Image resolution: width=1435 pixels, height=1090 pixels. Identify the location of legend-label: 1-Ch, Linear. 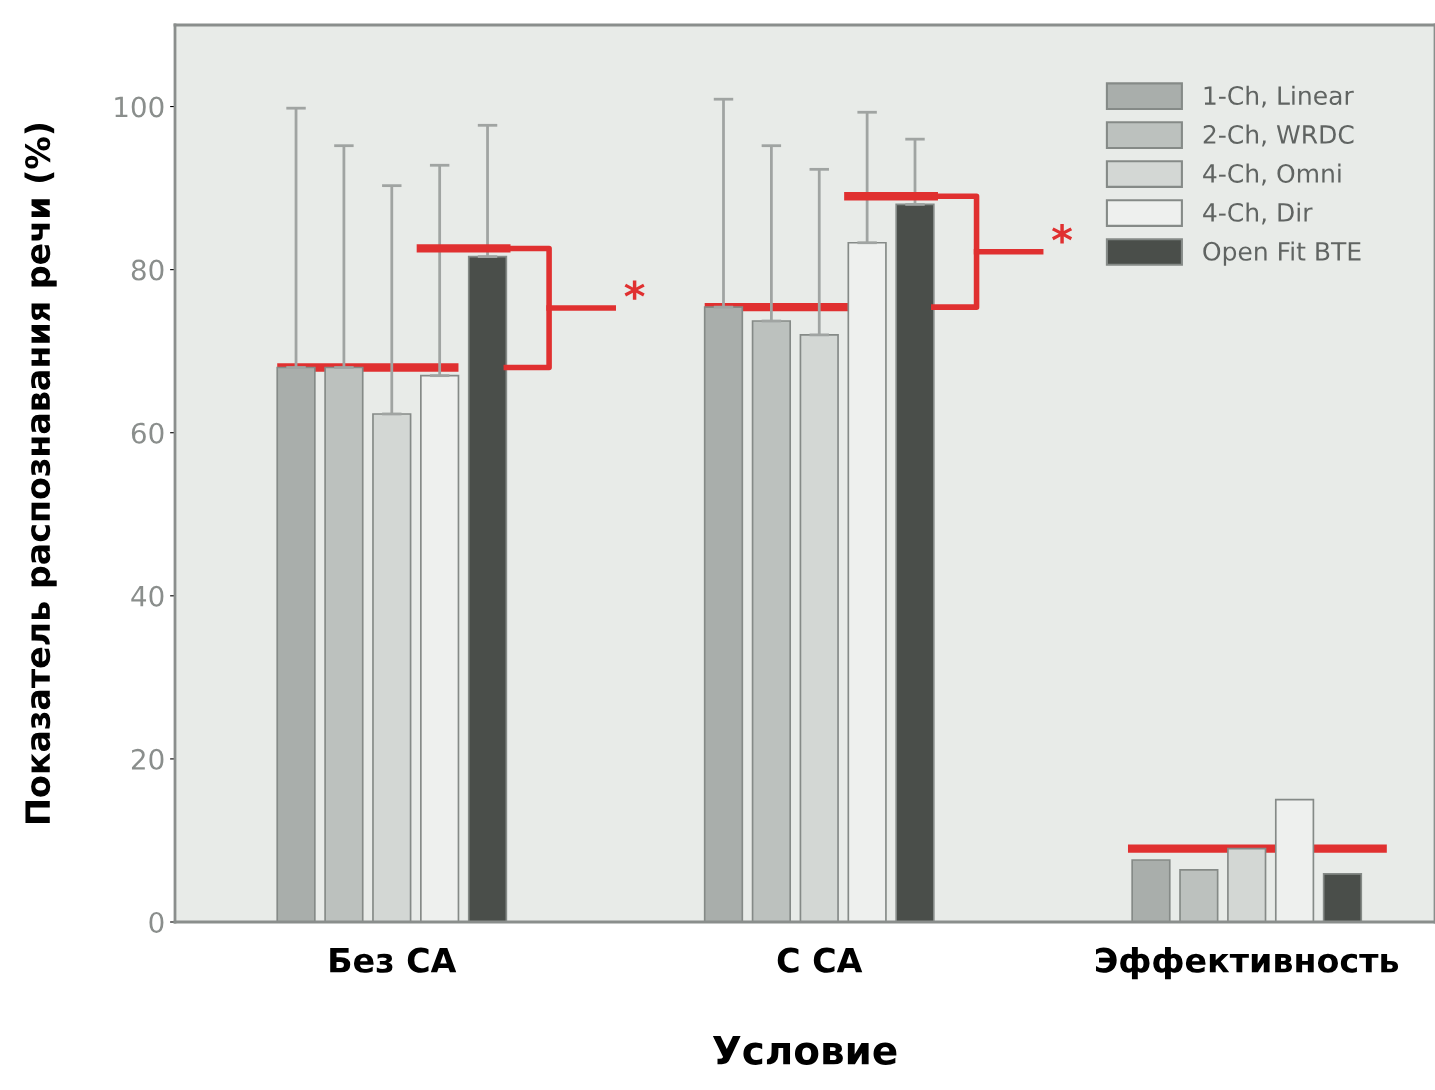
(1279, 96).